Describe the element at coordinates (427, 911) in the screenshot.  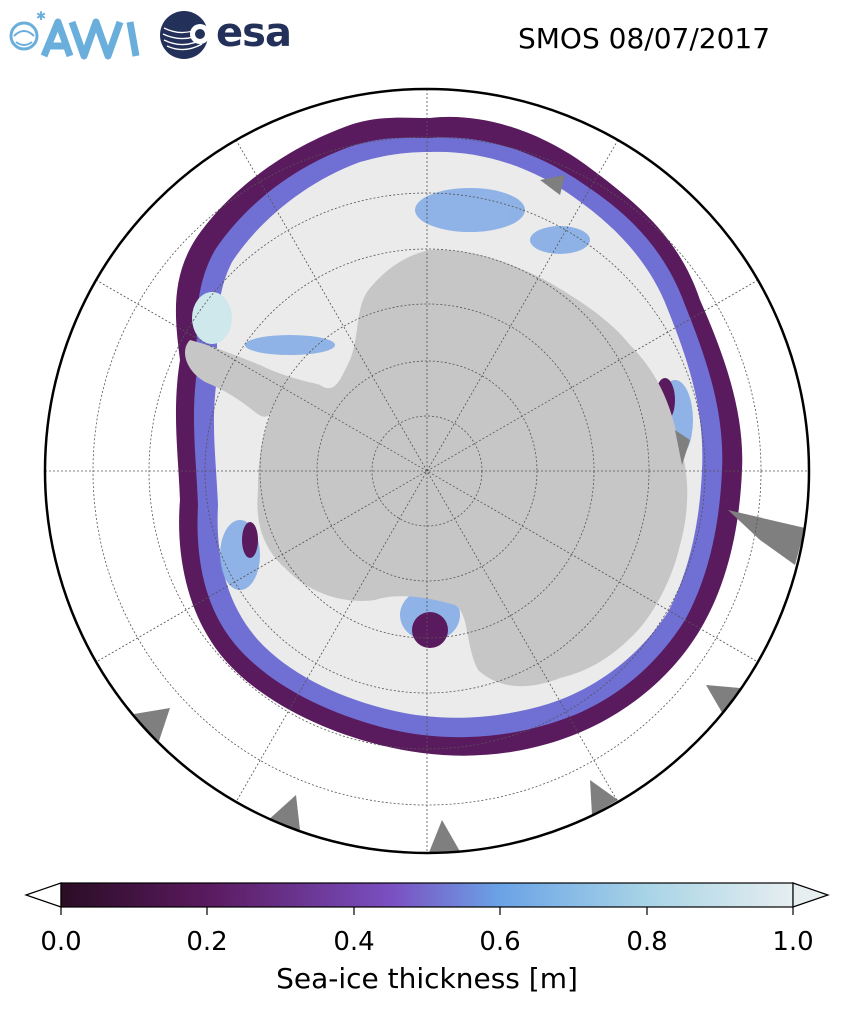
I see `colorbar-ticks` at that location.